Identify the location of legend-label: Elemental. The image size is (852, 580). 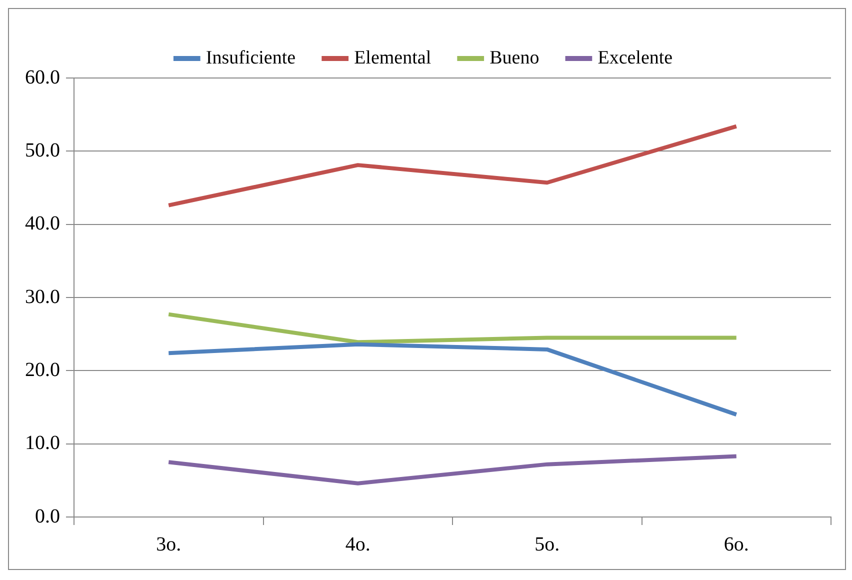
(393, 57).